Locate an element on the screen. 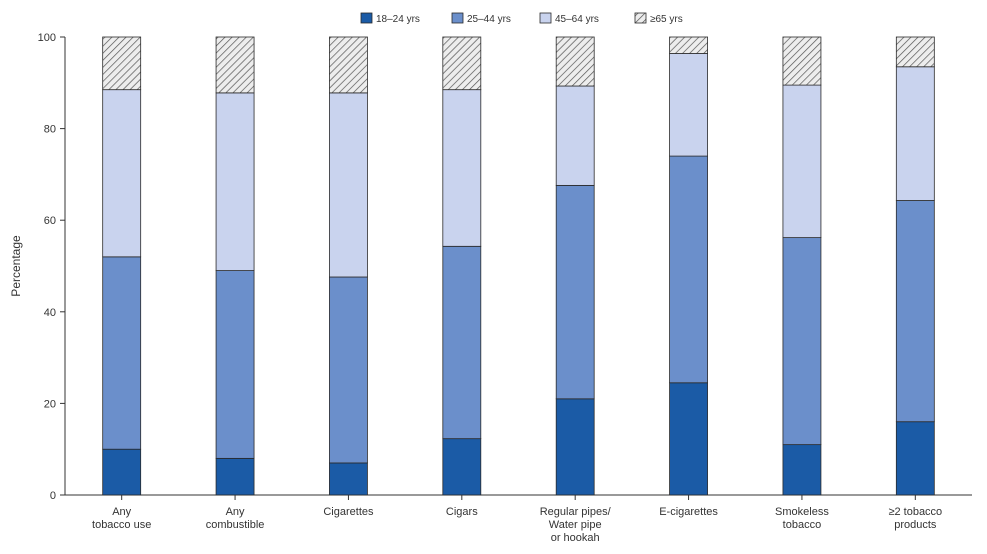  category-label: E-cigarettes is located at coordinates (688, 512).